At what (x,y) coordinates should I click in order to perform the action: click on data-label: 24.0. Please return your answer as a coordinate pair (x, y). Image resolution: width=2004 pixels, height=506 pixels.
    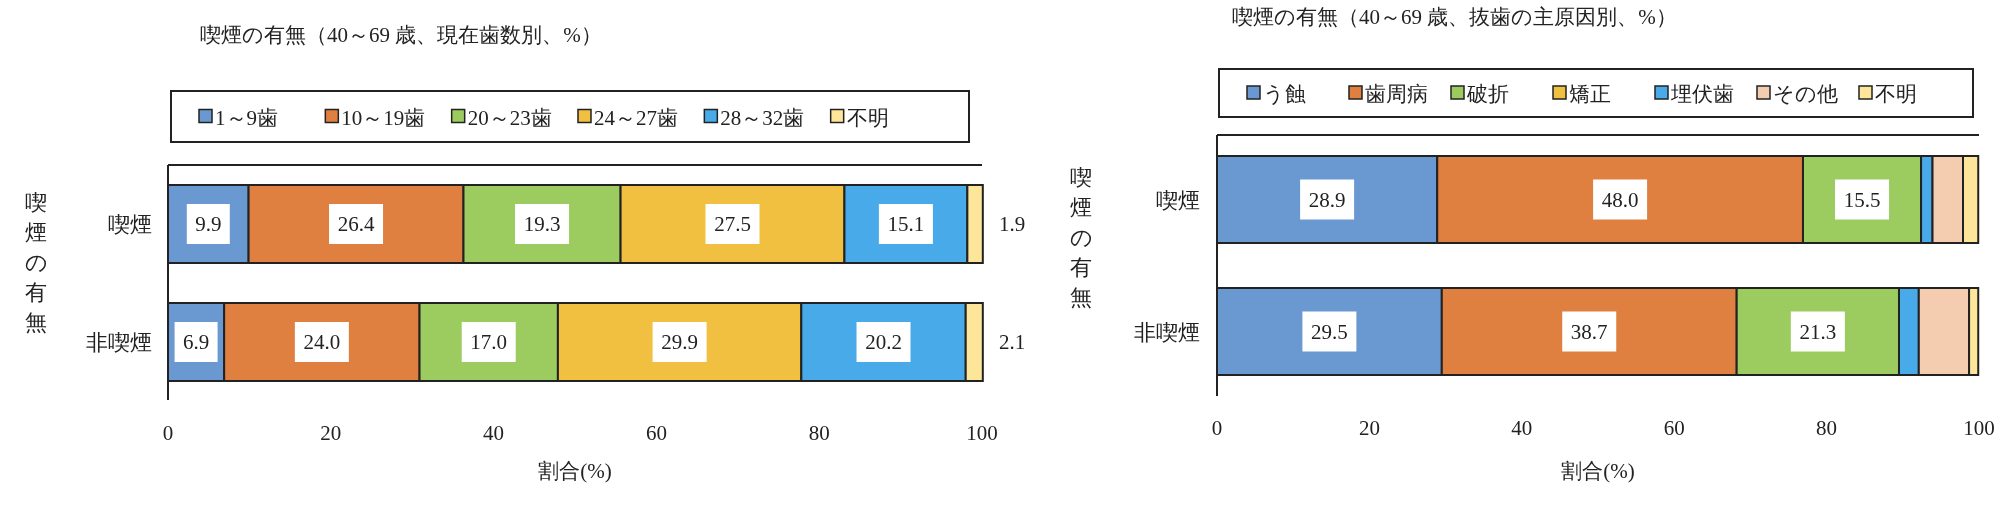
    Looking at the image, I should click on (322, 342).